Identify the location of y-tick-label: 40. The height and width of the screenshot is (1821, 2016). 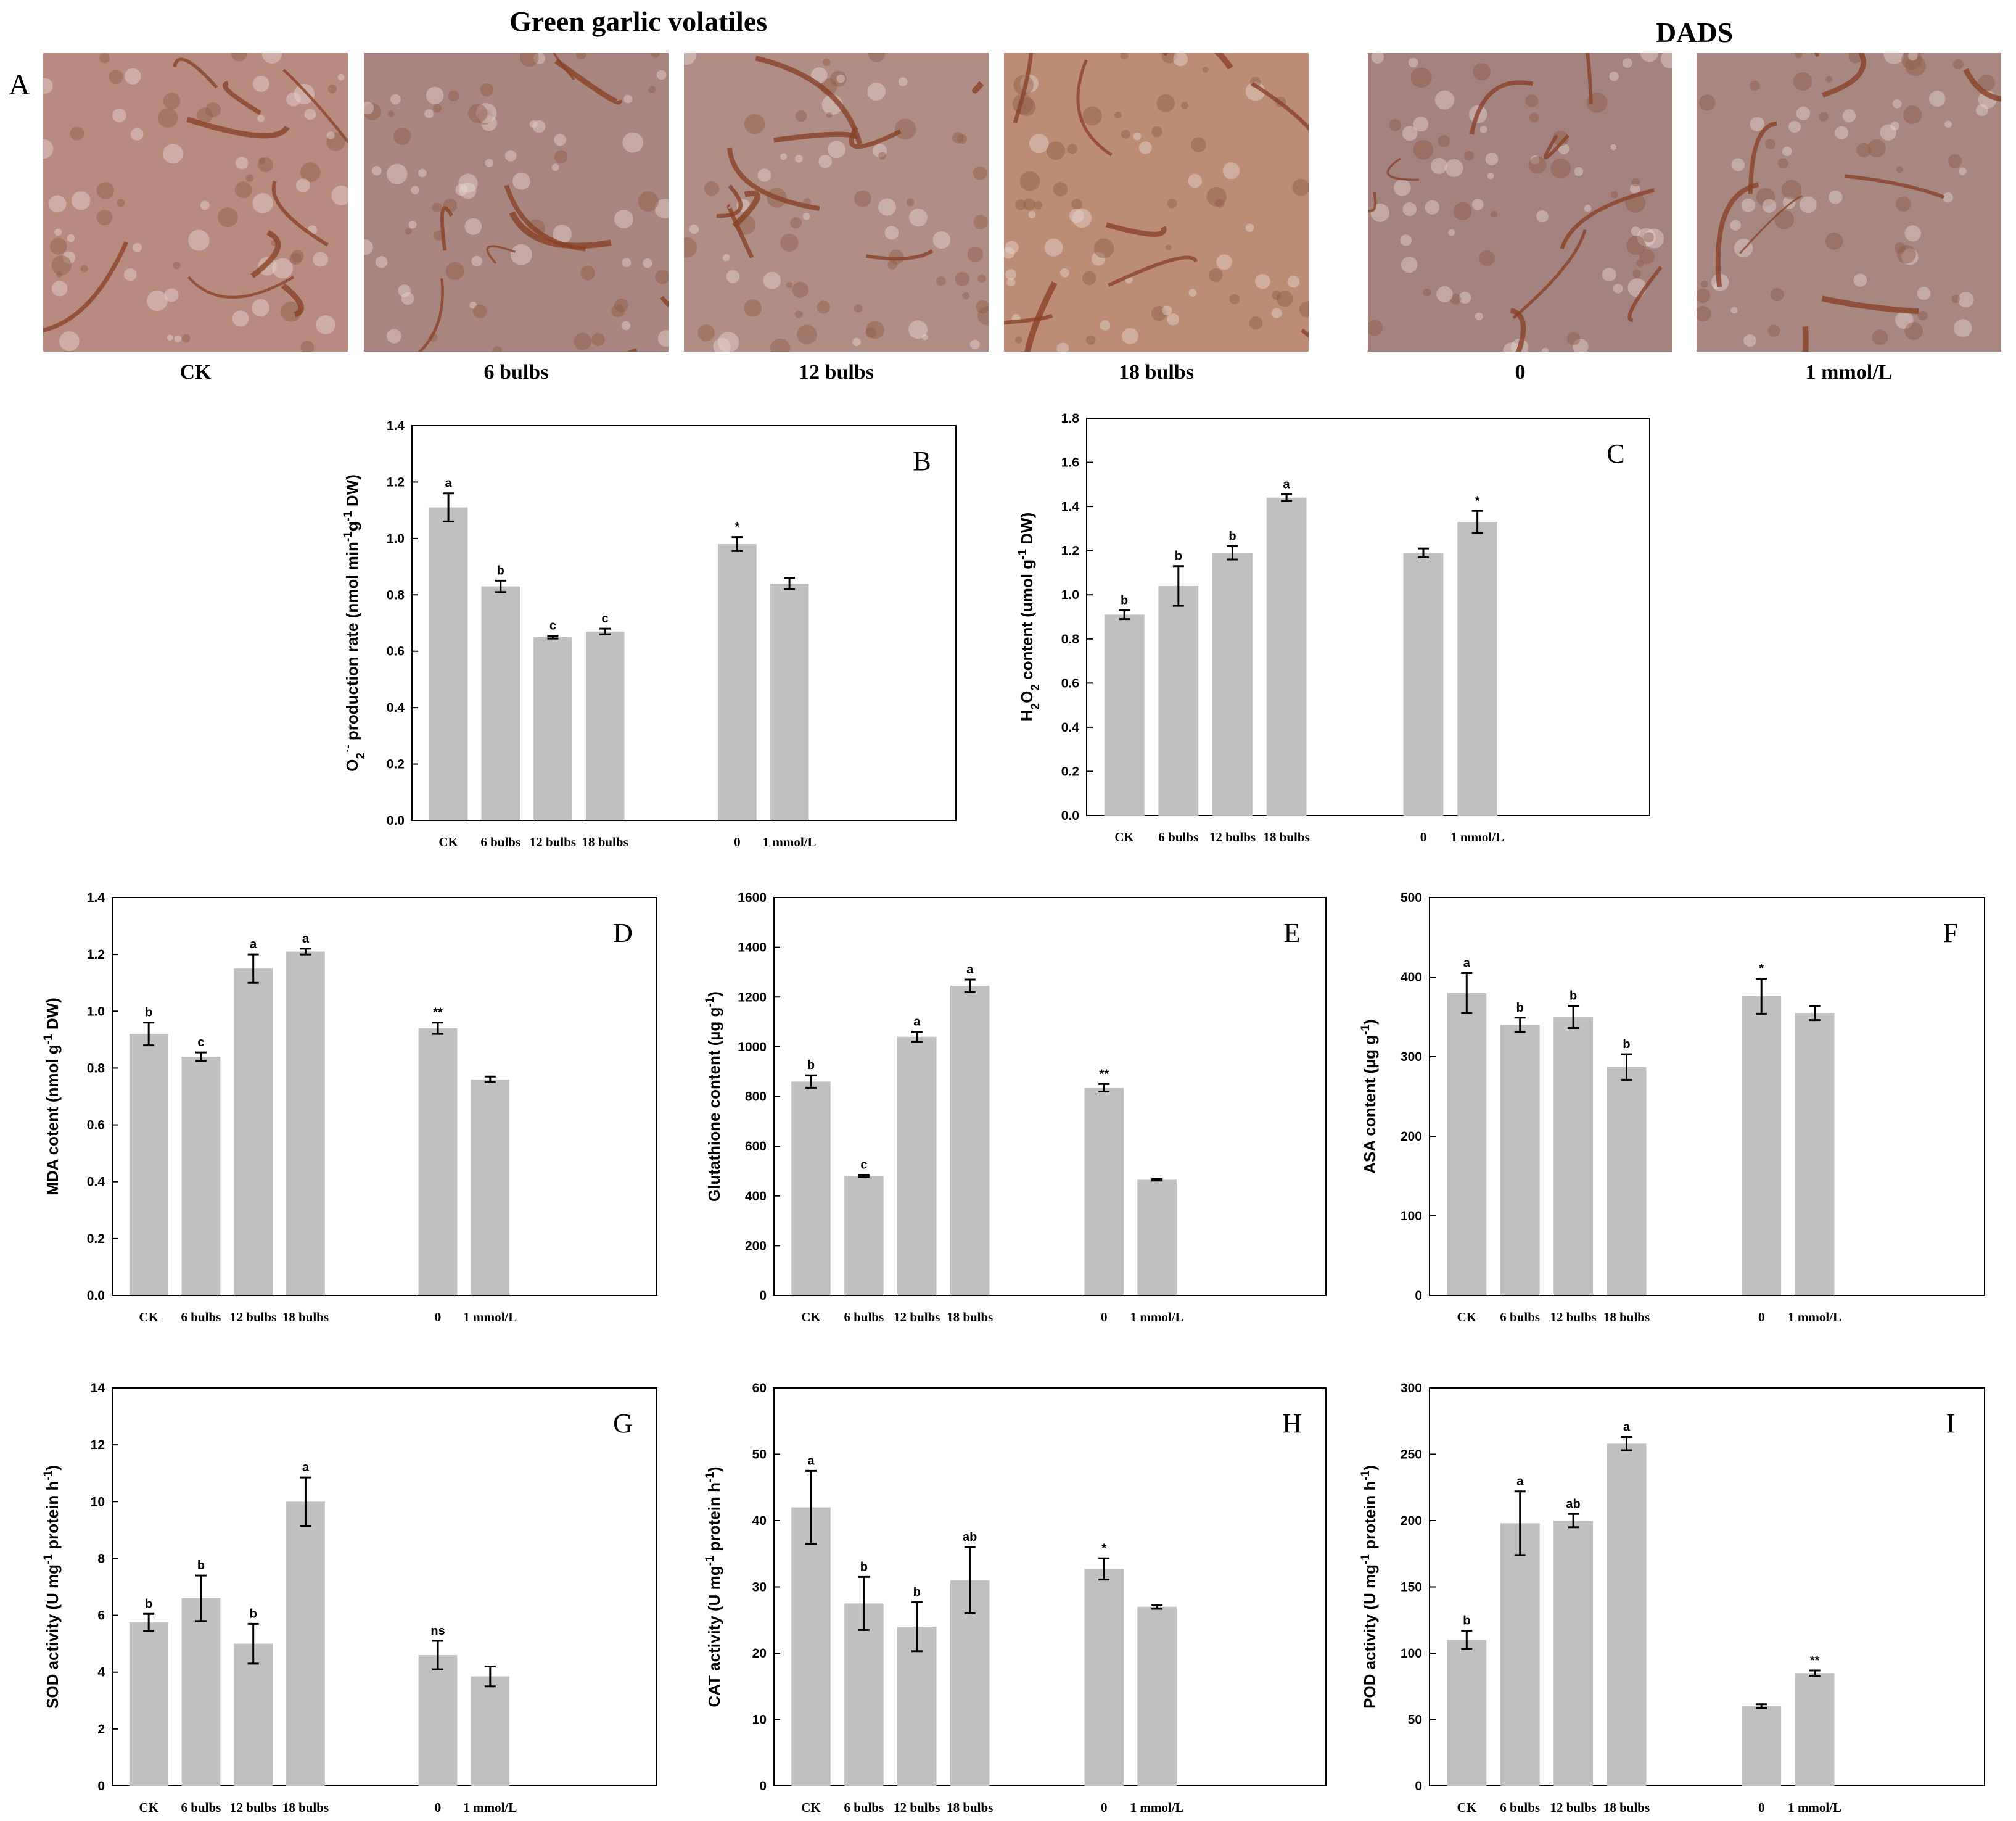
(759, 1521).